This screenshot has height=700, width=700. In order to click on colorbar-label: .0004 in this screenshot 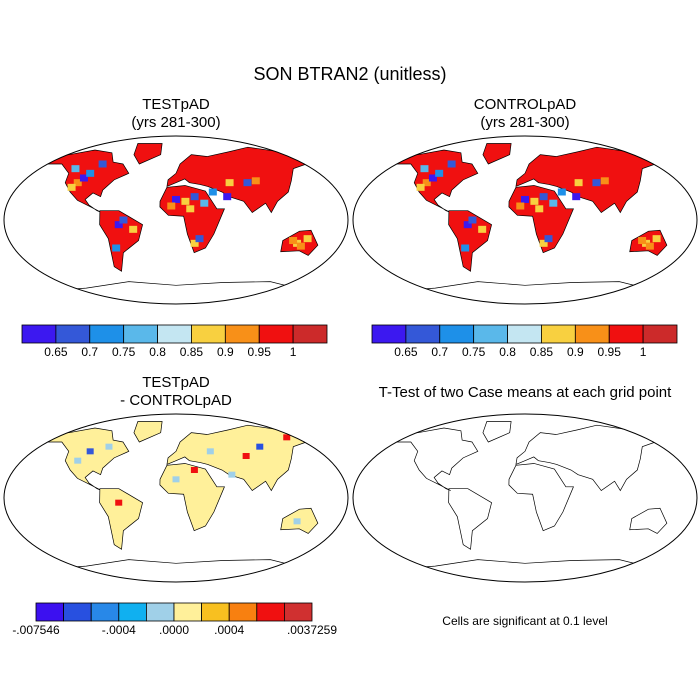, I will do `click(229, 630)`.